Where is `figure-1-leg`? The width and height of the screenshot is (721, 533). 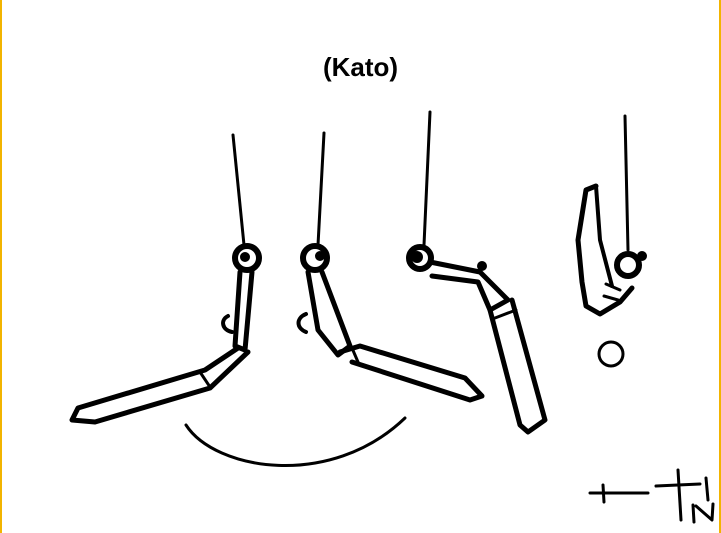 figure-1-leg is located at coordinates (160, 385).